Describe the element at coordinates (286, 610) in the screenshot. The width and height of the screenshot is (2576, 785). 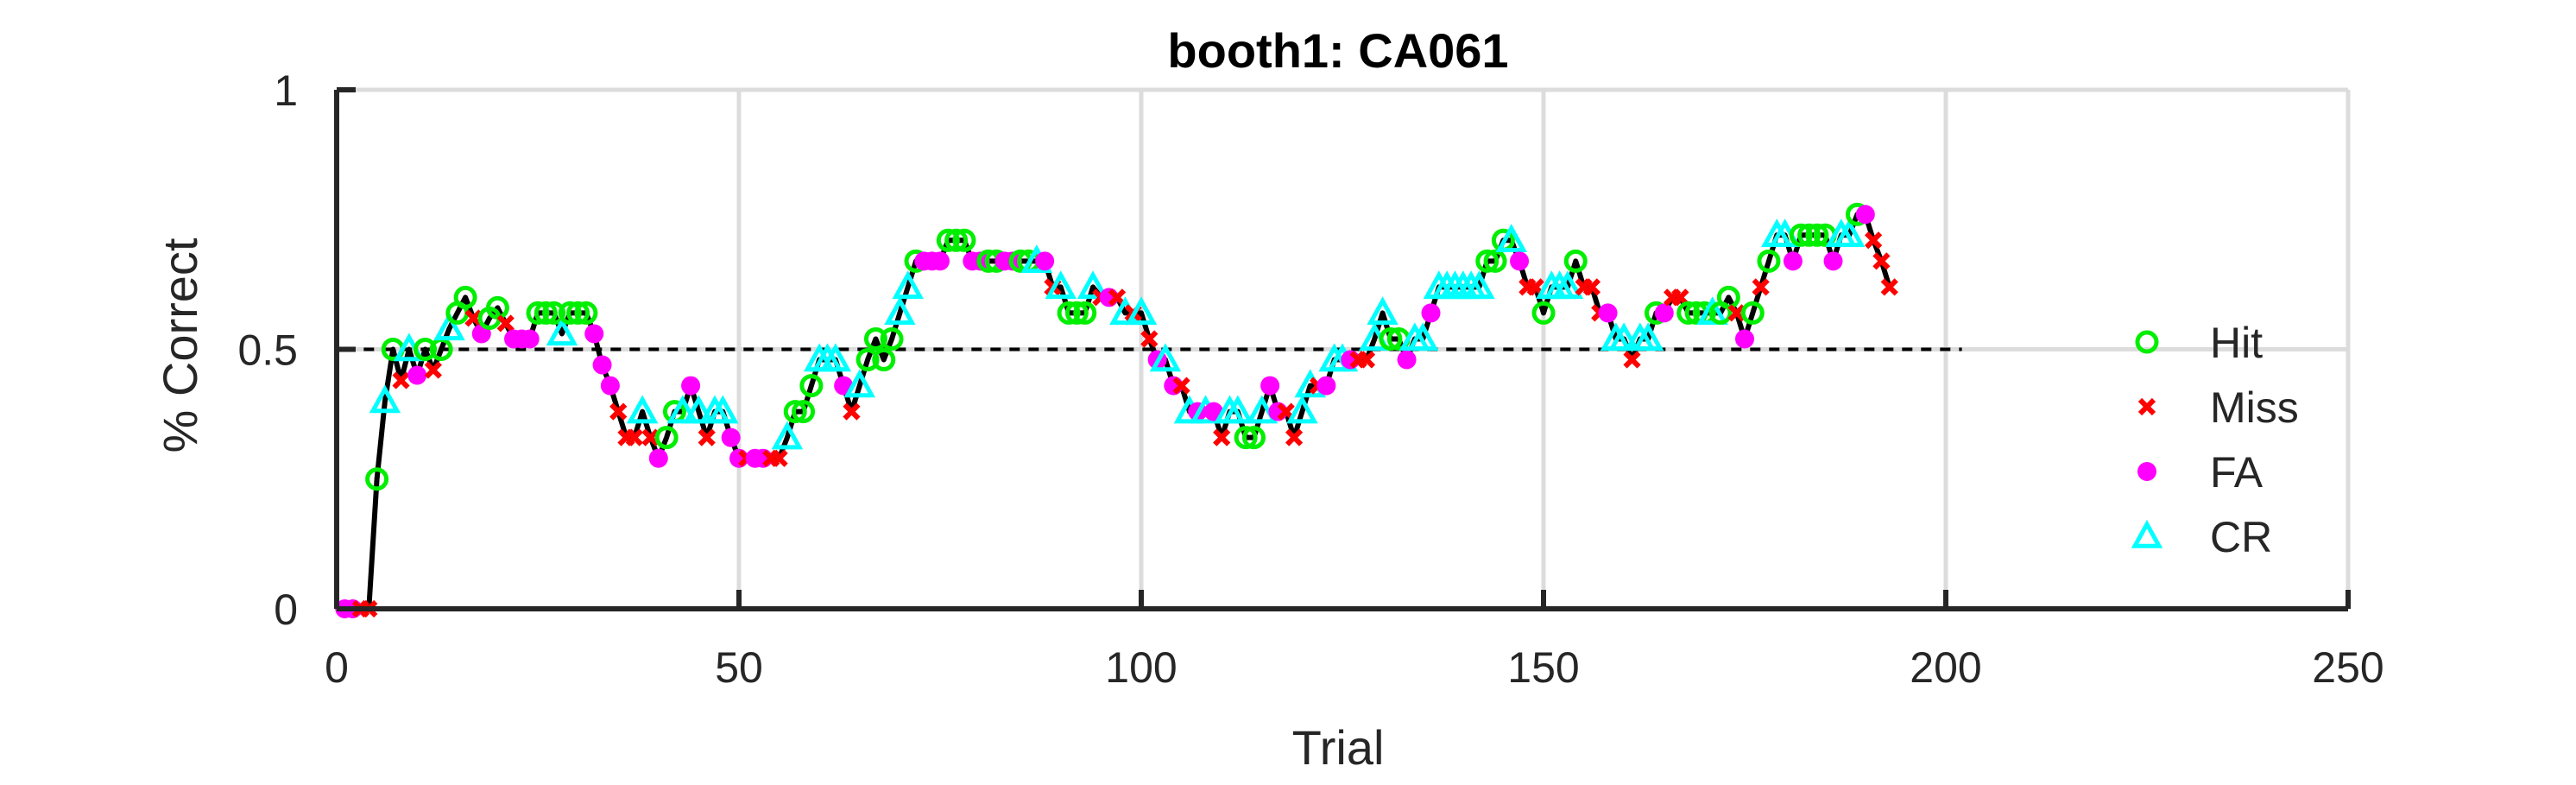
I see `y-tick-label: 0` at that location.